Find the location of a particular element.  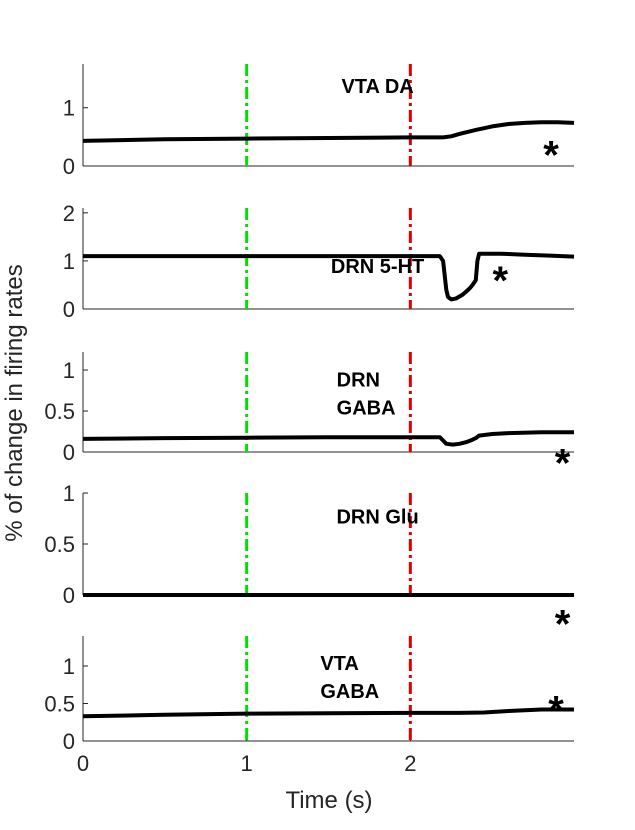

panel-label: VTA DA is located at coordinates (377, 87).